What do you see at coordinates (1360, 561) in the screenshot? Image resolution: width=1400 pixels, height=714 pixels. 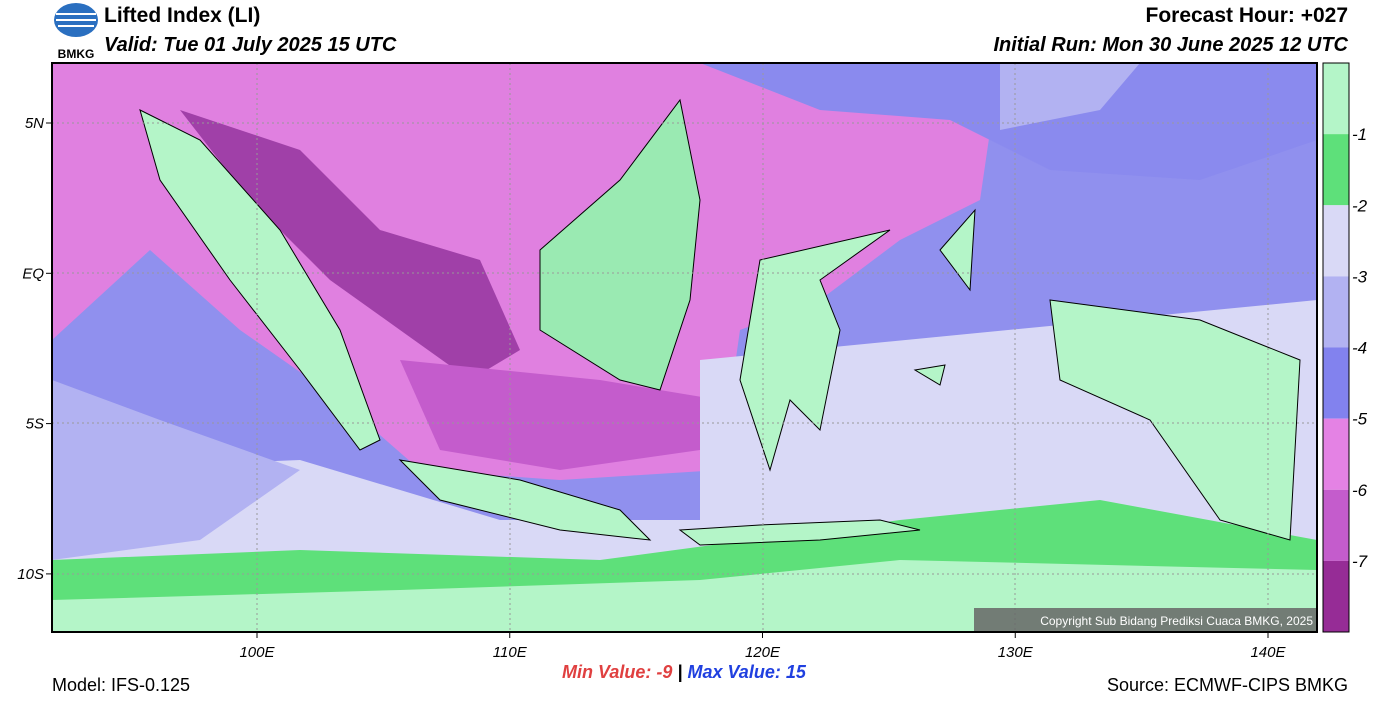 I see `colorbar-label: -7` at bounding box center [1360, 561].